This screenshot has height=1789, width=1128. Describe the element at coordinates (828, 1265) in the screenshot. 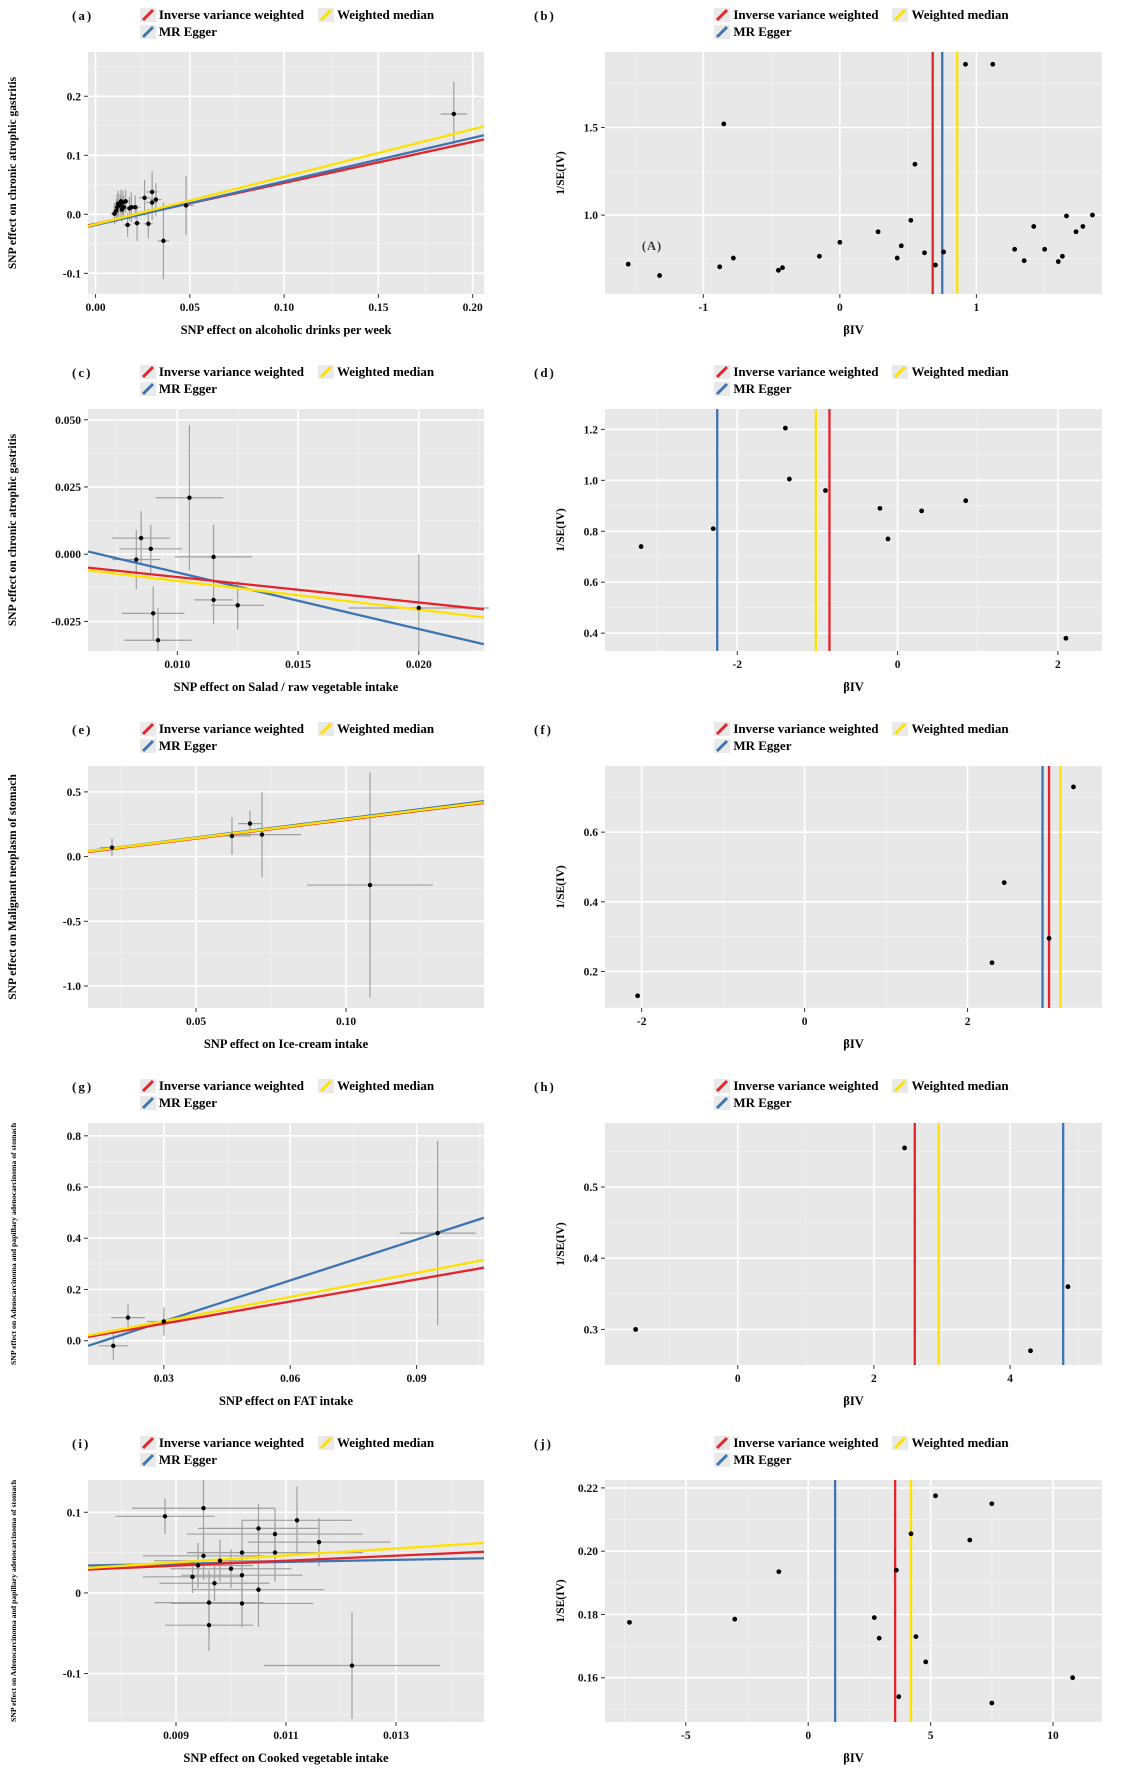

I see `funnel-plot-h: 0 2 4 0.3 0.4 0.5 βIV 1/SE(IV)` at that location.